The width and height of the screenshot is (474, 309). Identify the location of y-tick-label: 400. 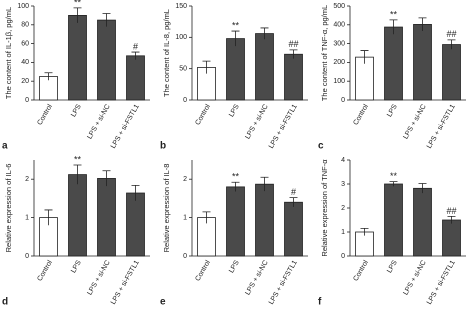
(339, 25).